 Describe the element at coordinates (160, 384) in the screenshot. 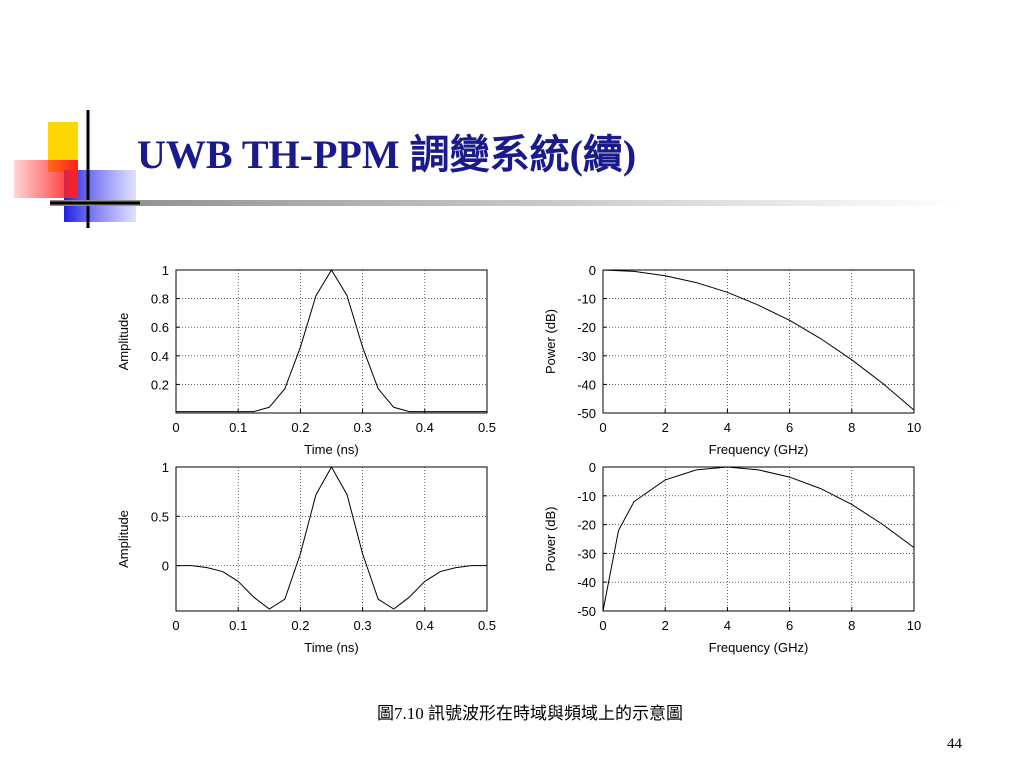

I see `y-tick-label: 0.2` at that location.